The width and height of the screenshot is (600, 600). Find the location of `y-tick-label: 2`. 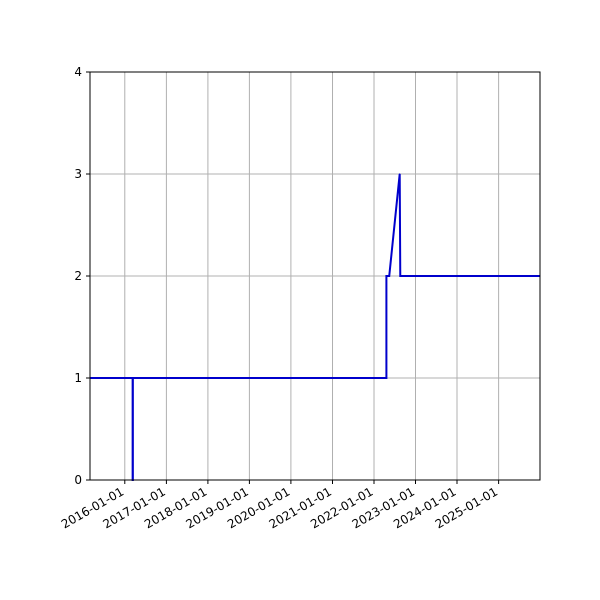

y-tick-label: 2 is located at coordinates (78, 276).